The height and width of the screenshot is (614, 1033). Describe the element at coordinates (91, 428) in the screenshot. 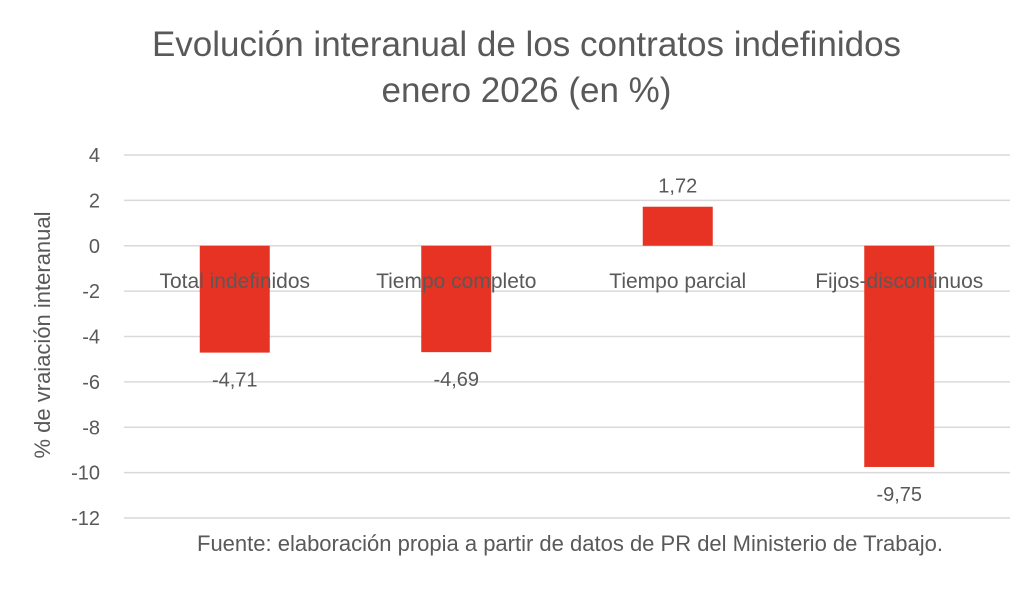

I see `y-tick-label: -8` at that location.